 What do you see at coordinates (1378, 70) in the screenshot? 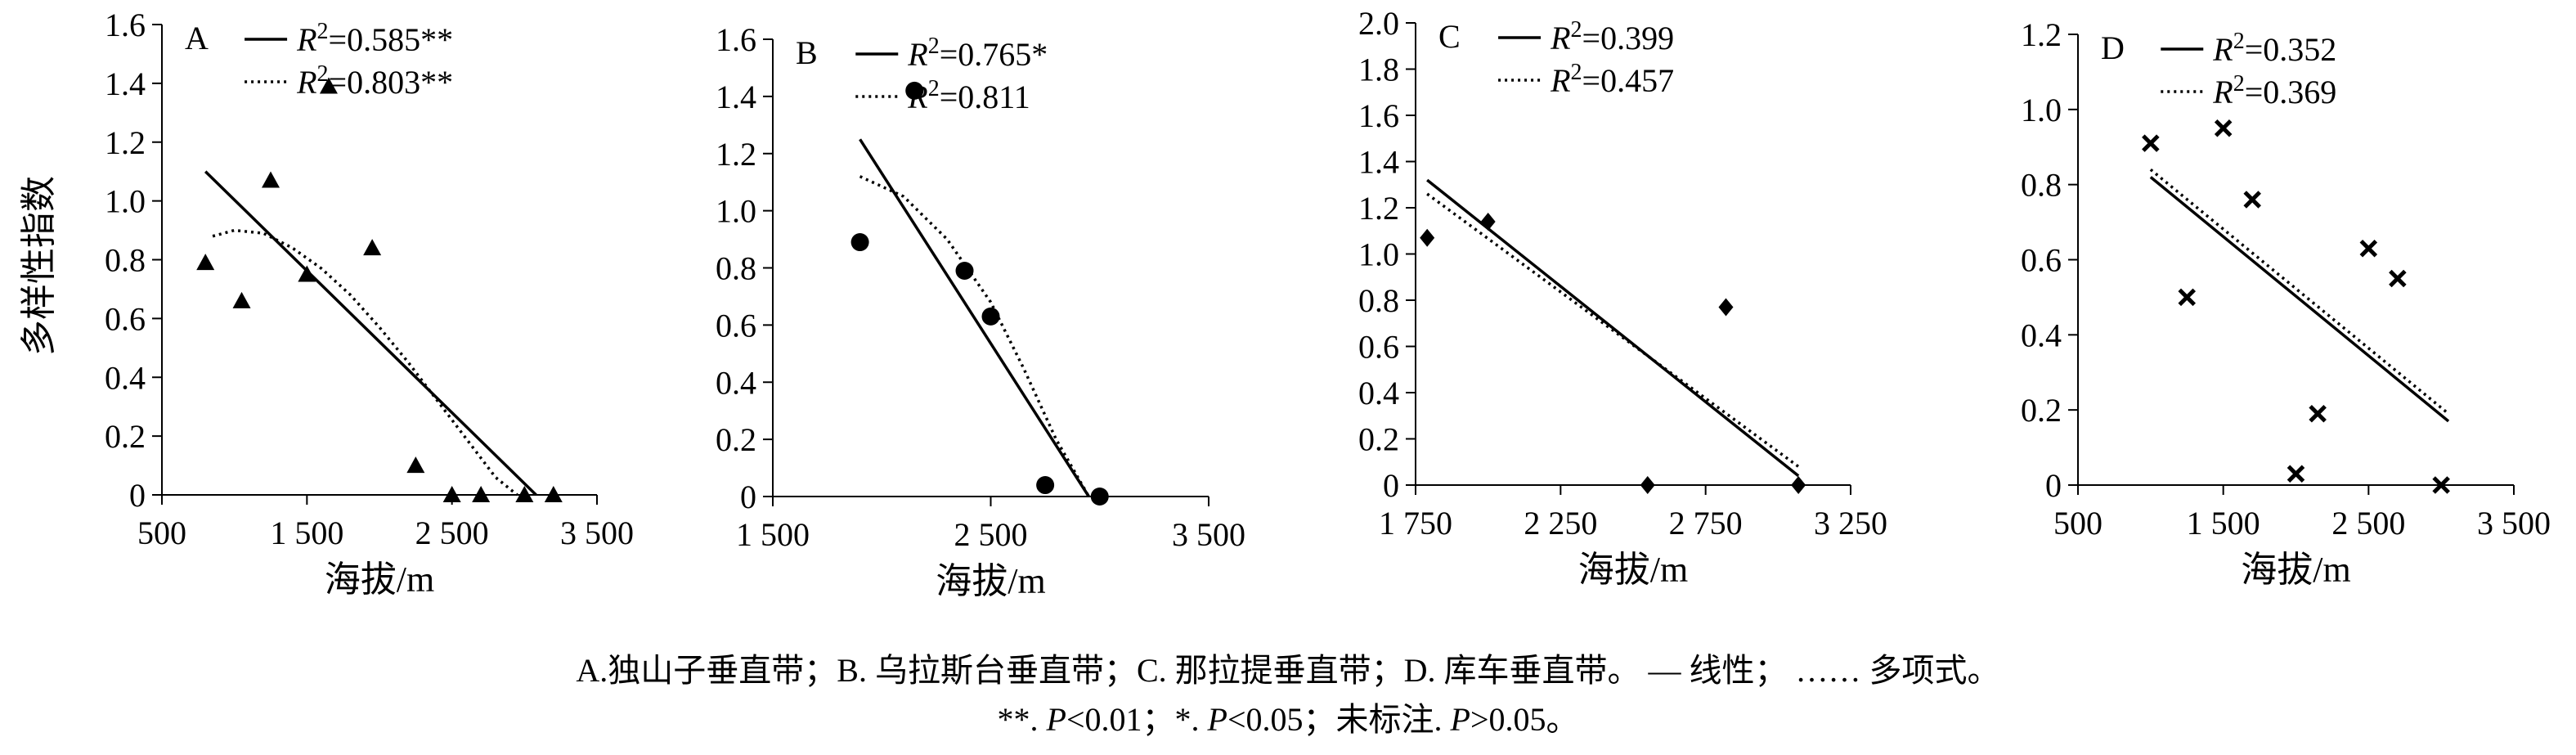
I see `y-tick-label: 1.8` at bounding box center [1378, 70].